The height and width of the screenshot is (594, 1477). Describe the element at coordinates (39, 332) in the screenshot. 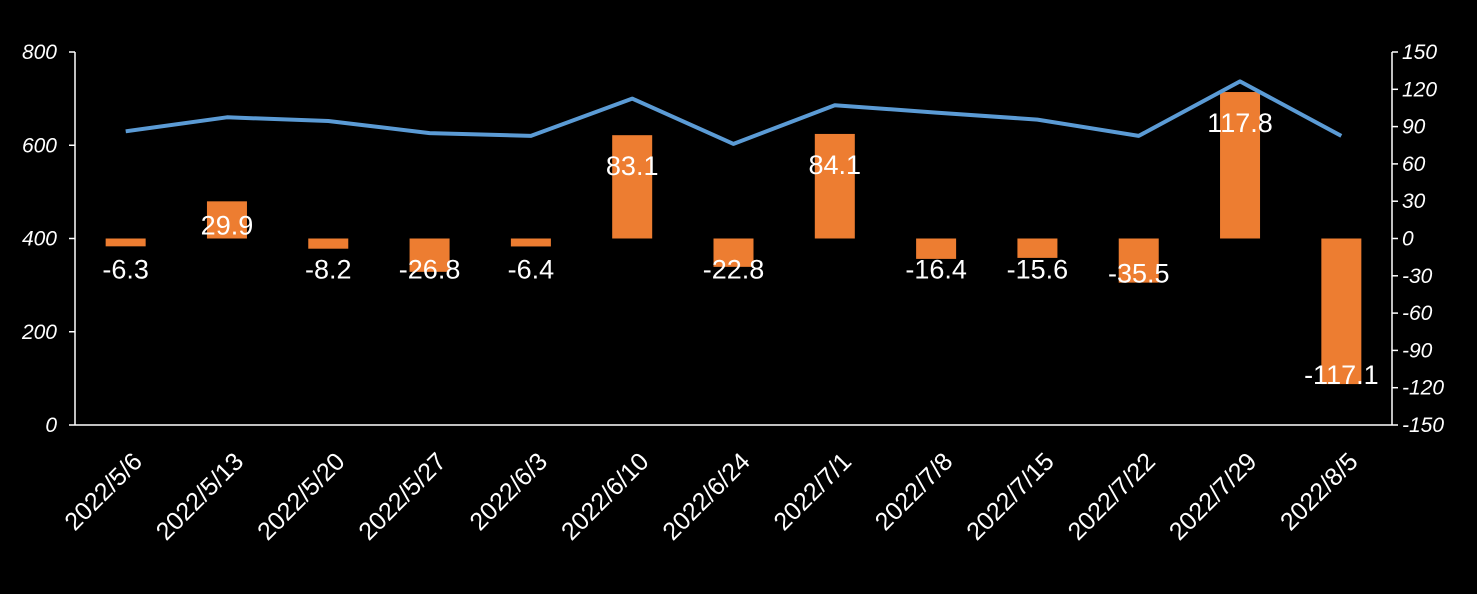

I see `left-axis-tick-label: 200` at that location.